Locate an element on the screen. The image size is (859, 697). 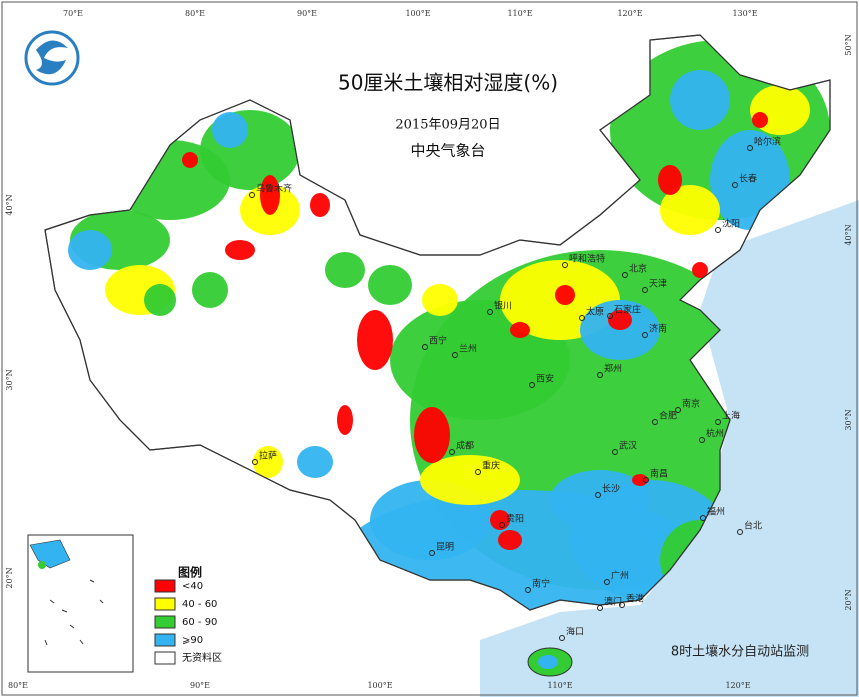
city-label: 成都 is located at coordinates (465, 446).